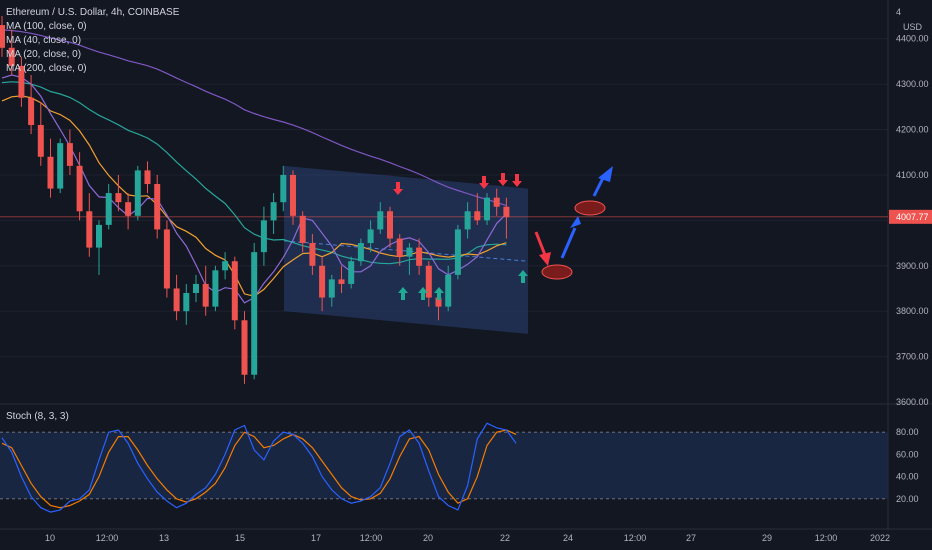  I want to click on price-tick-label: 3900.00, so click(912, 266).